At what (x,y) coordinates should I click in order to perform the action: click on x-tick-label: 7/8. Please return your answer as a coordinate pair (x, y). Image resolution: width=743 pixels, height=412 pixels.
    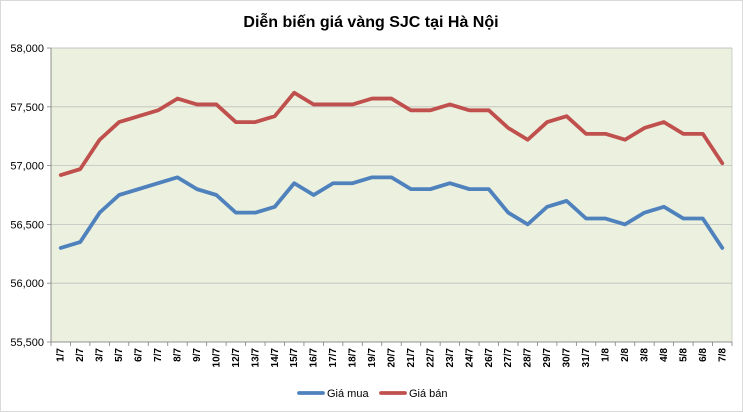
    Looking at the image, I should click on (722, 355).